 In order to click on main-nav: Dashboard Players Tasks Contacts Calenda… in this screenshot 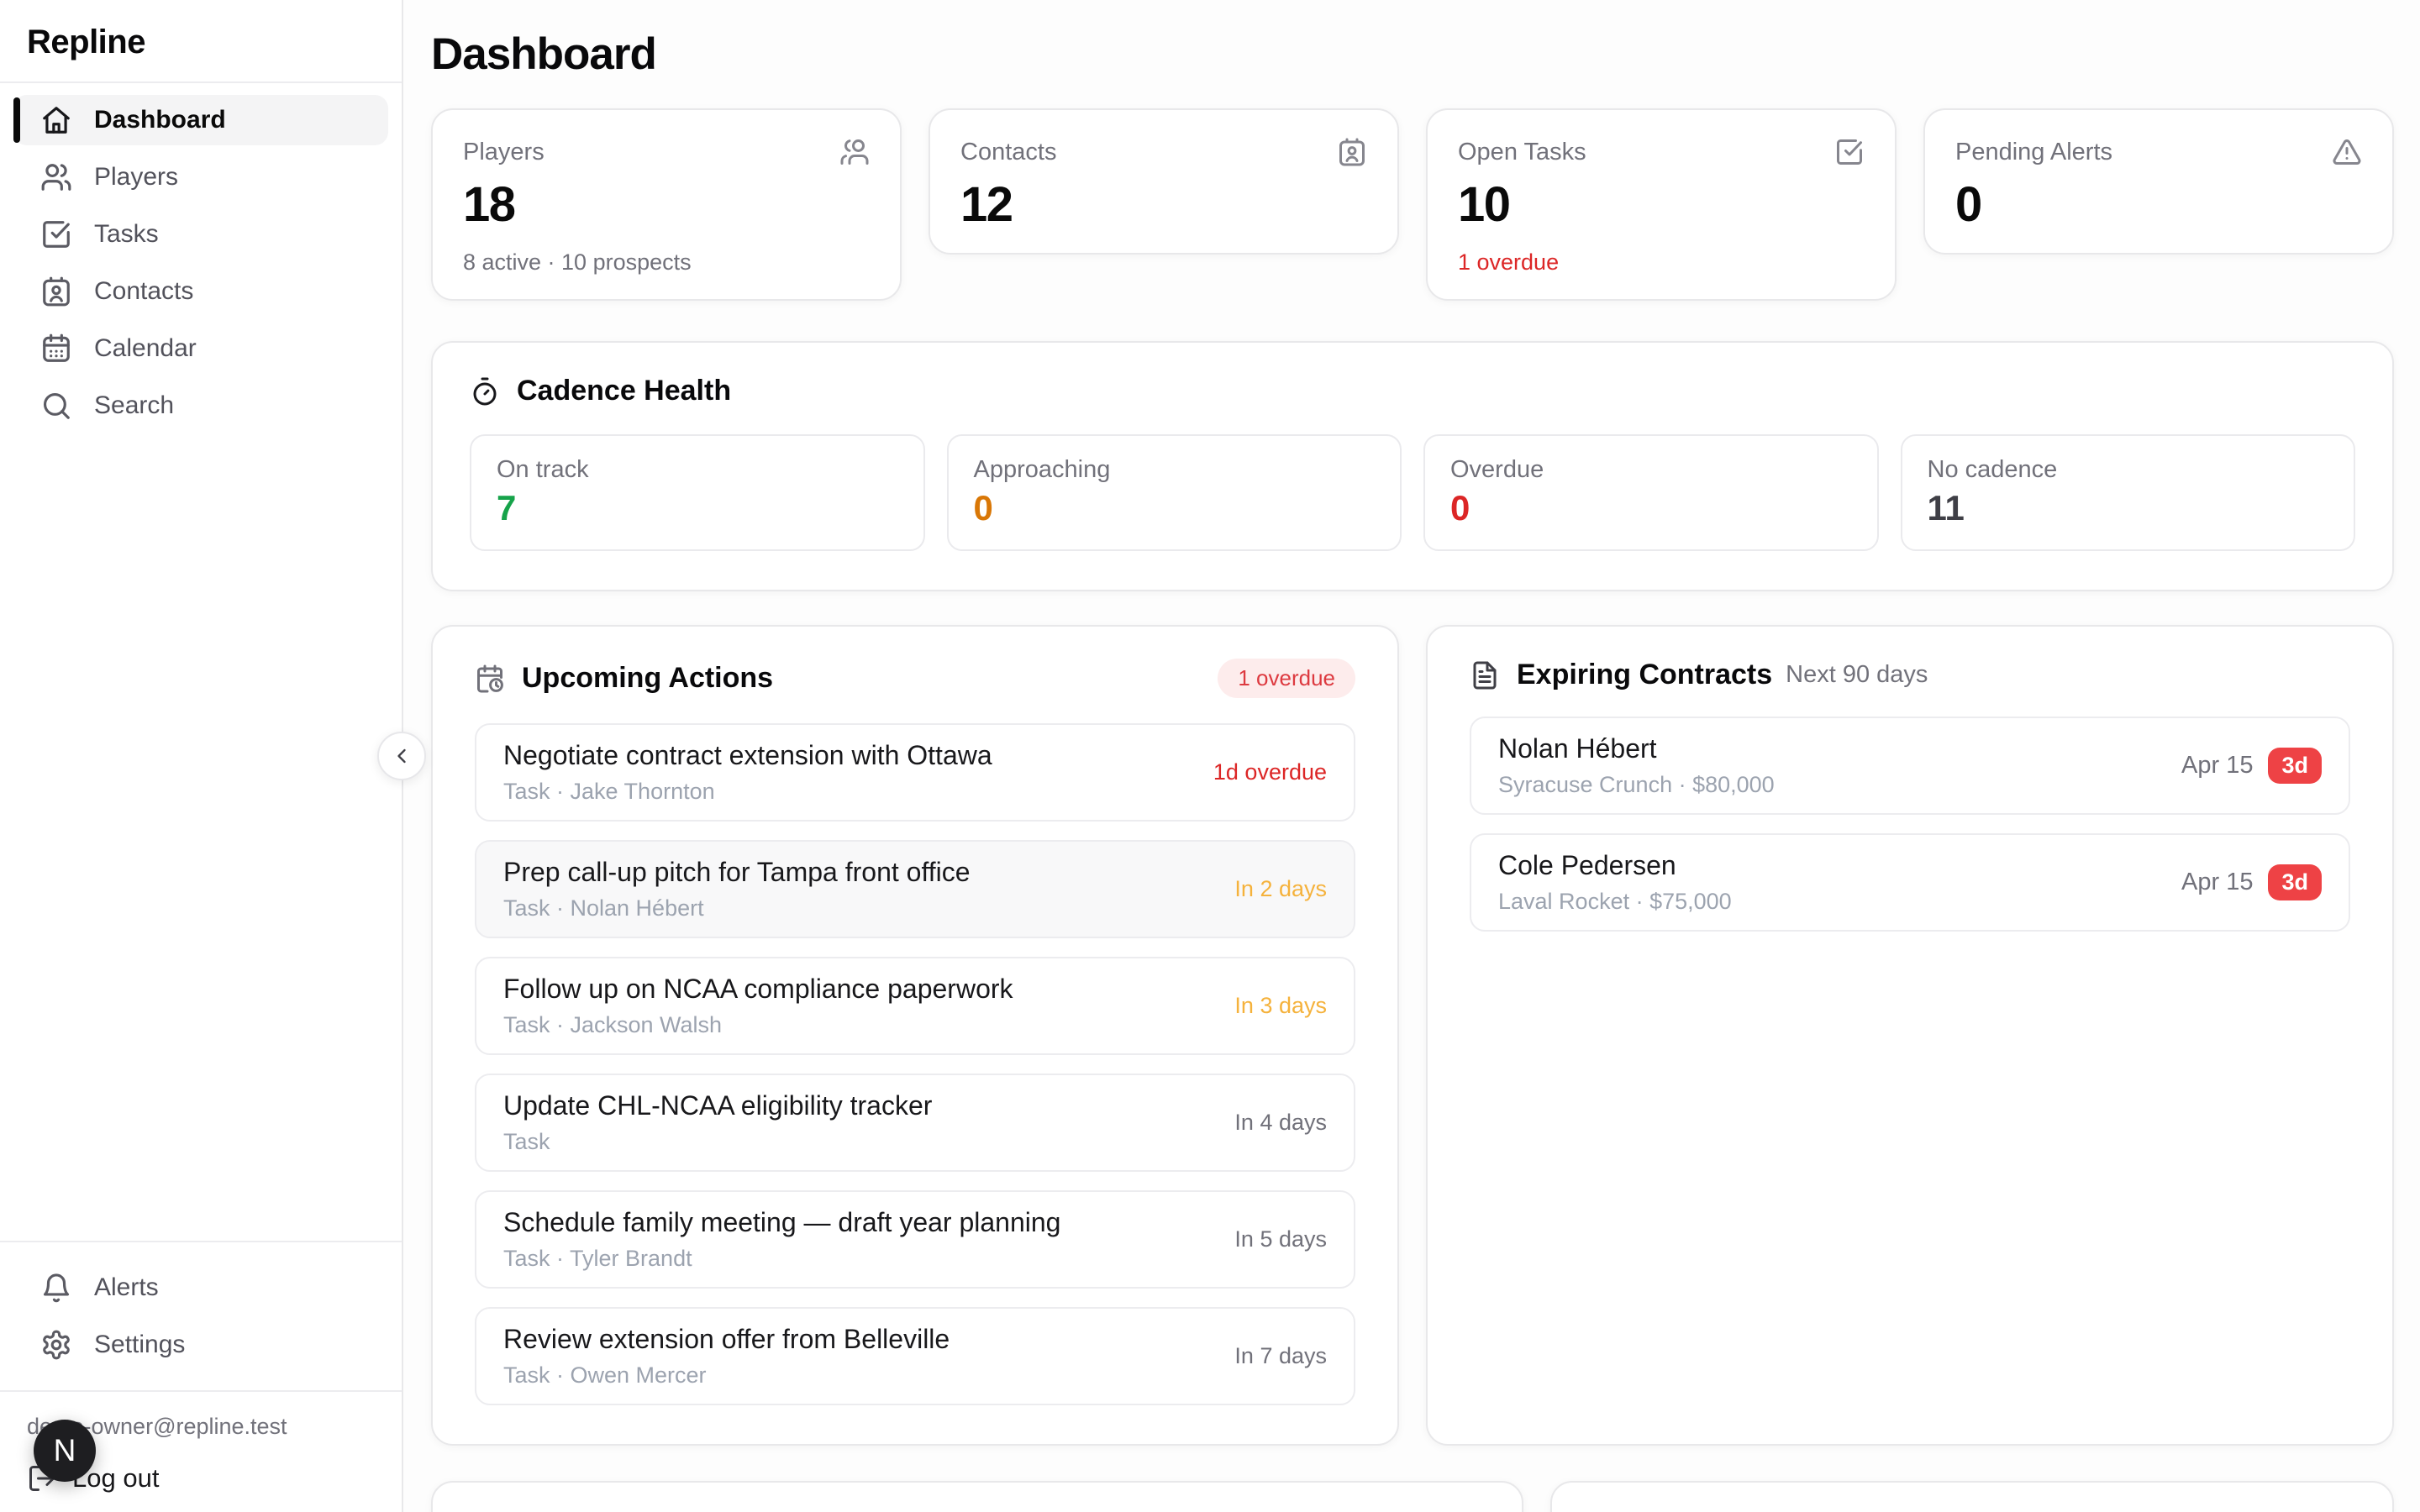, I will do `click(201, 260)`.